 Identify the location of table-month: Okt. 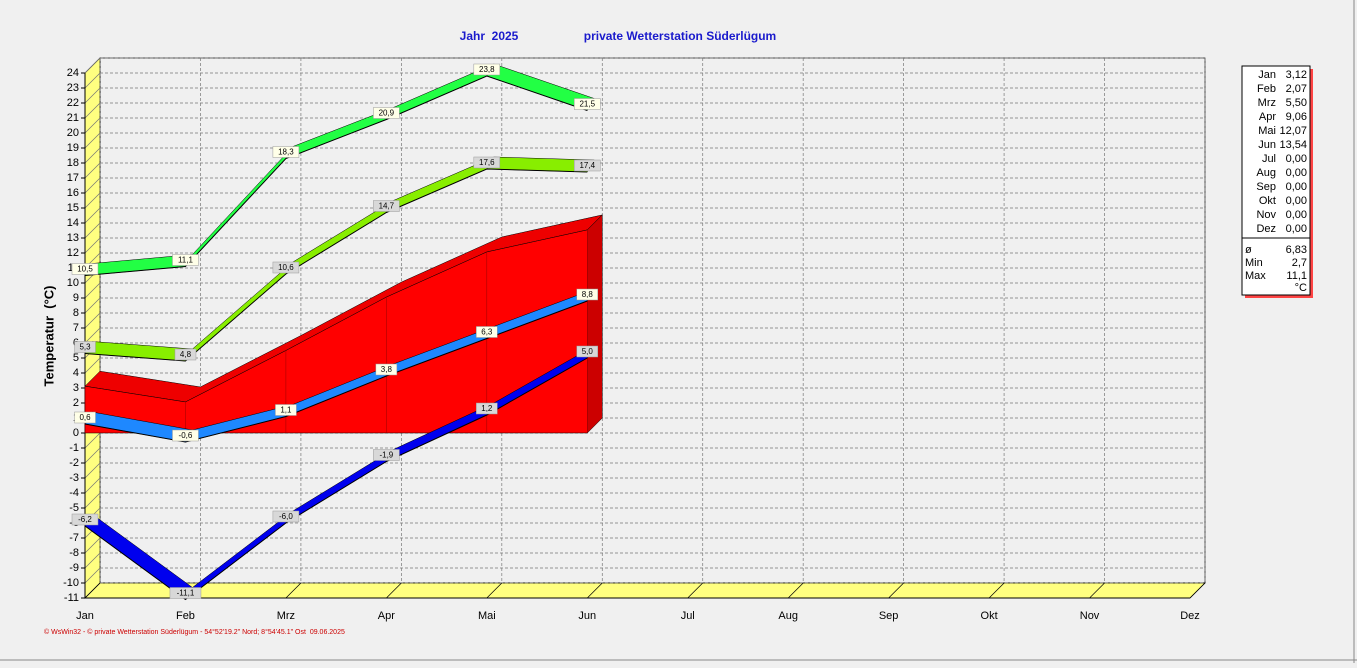
(1267, 201).